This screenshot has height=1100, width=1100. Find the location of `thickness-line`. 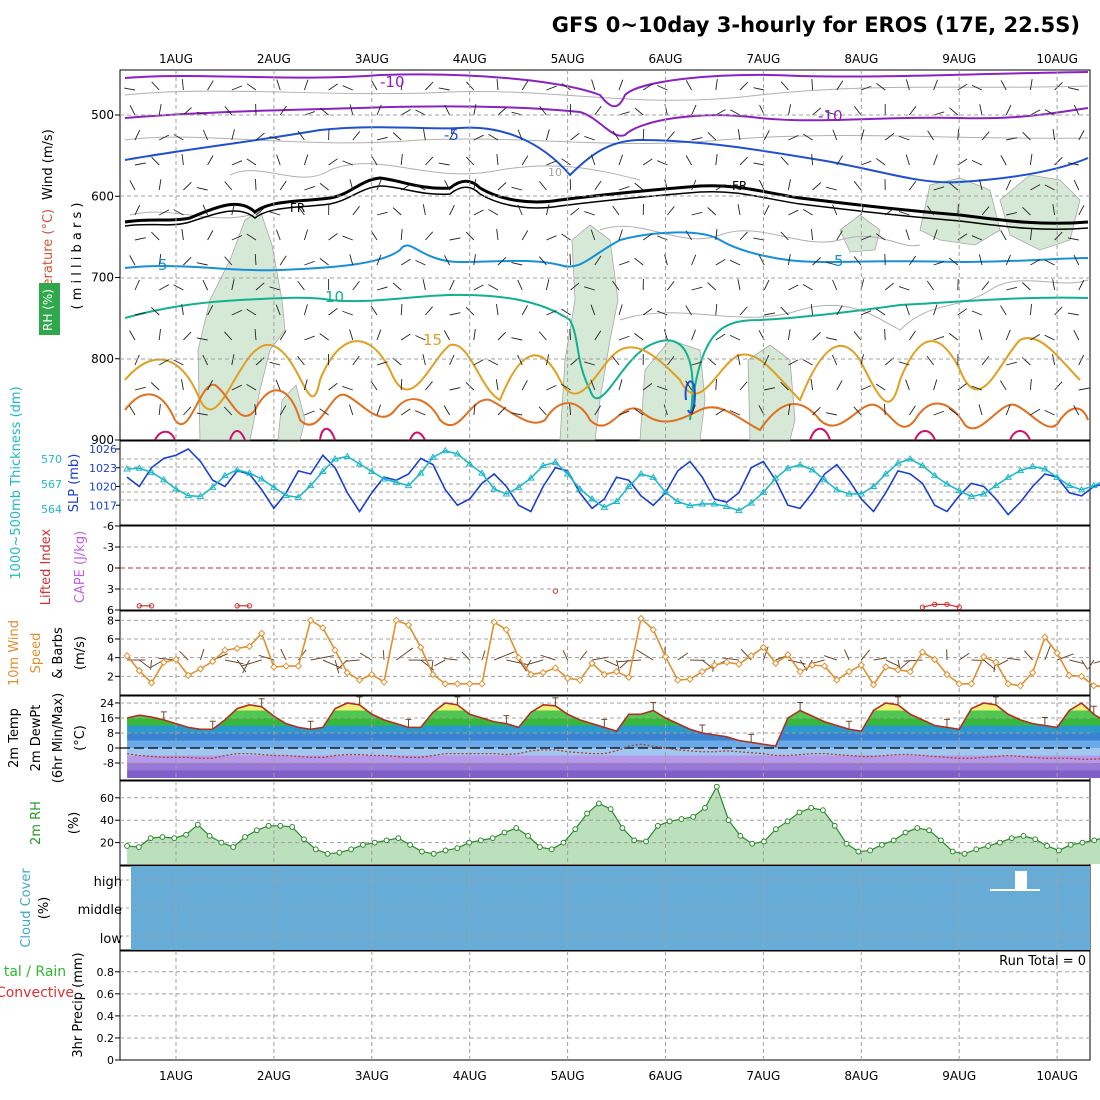

thickness-line is located at coordinates (613, 480).